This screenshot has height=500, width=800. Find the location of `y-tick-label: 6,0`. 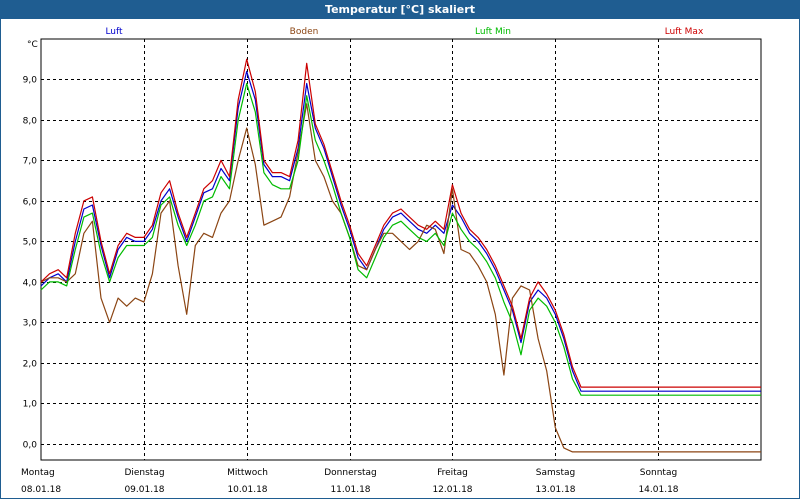

y-tick-label: 6,0 is located at coordinates (30, 203).